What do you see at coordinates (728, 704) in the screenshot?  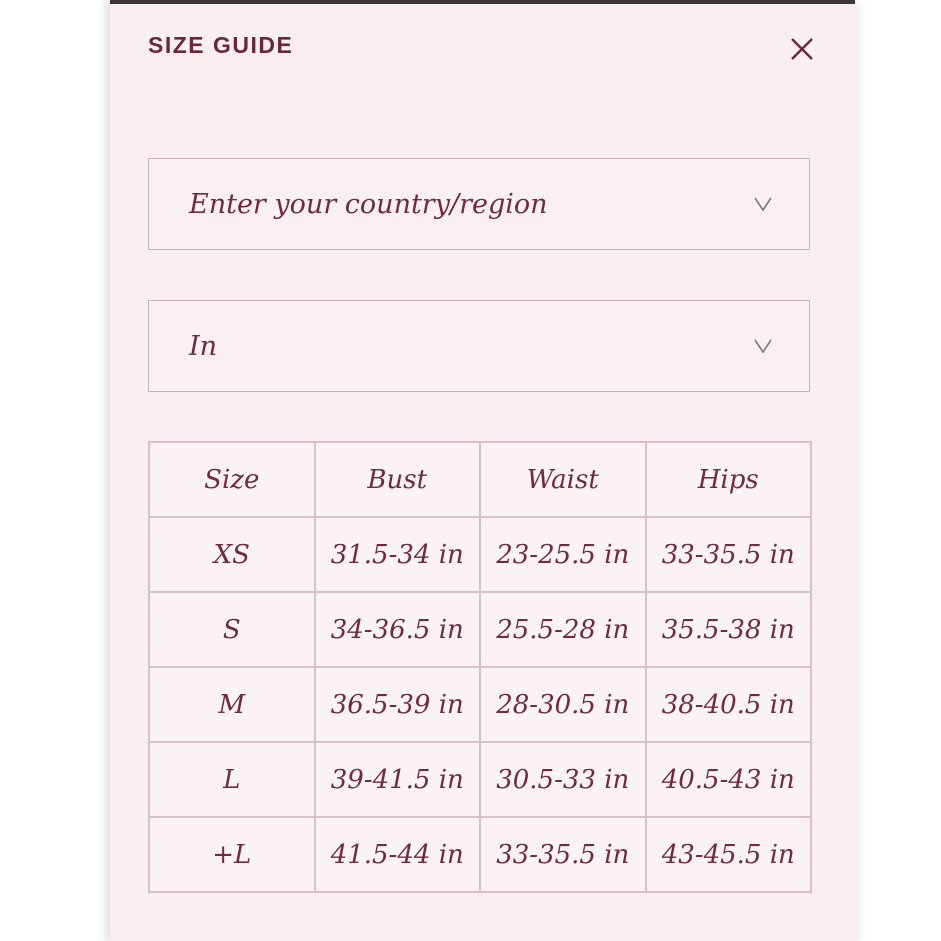 I see `hips-cell: 38-40.5 in` at bounding box center [728, 704].